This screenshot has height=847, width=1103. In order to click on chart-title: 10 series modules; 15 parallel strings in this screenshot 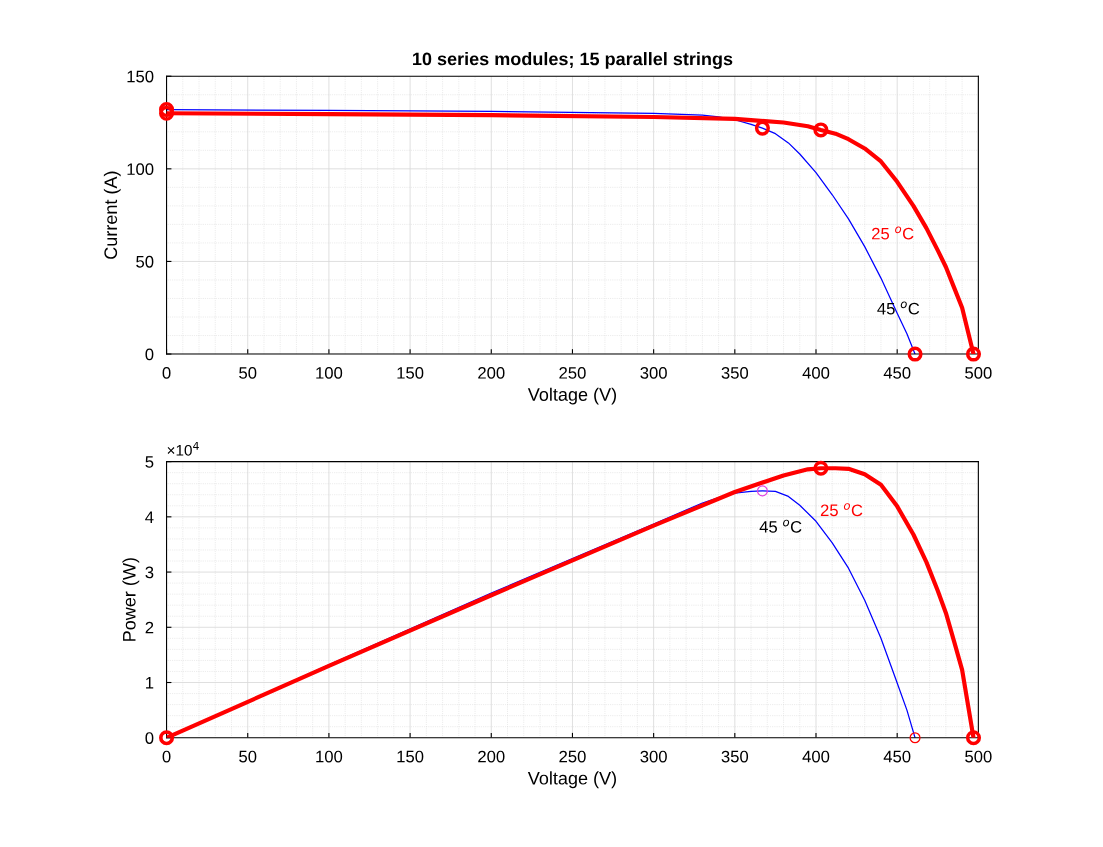, I will do `click(573, 60)`.